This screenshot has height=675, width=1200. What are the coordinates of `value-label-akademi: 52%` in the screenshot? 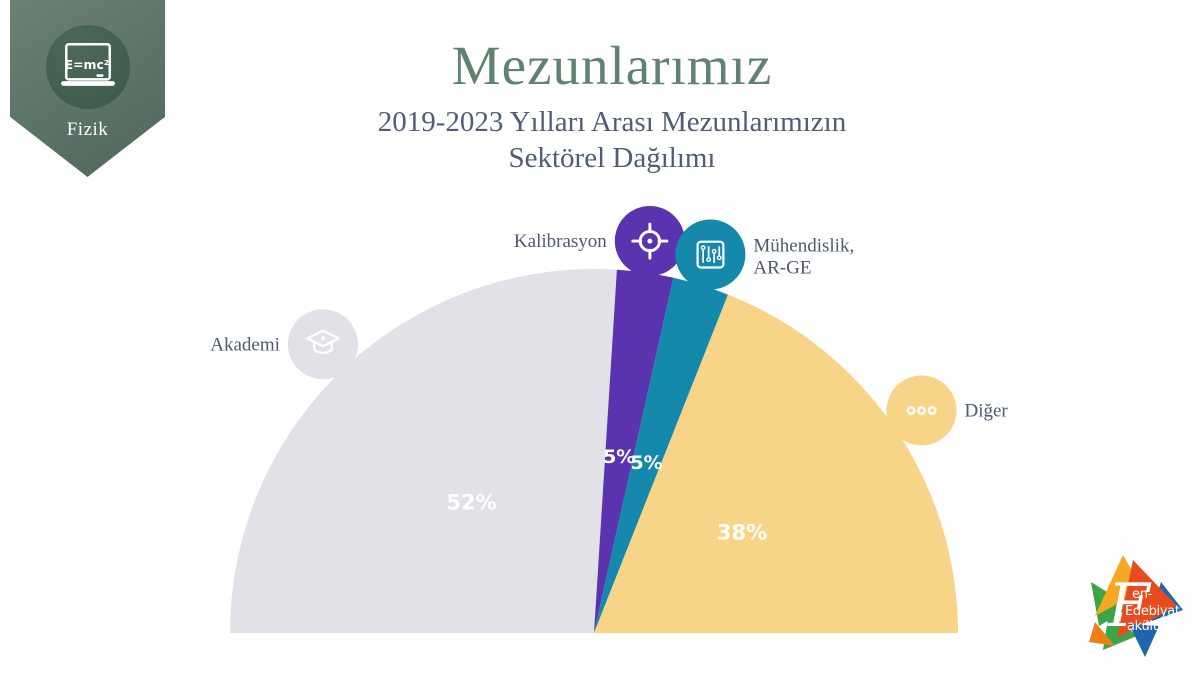 It's located at (471, 503).